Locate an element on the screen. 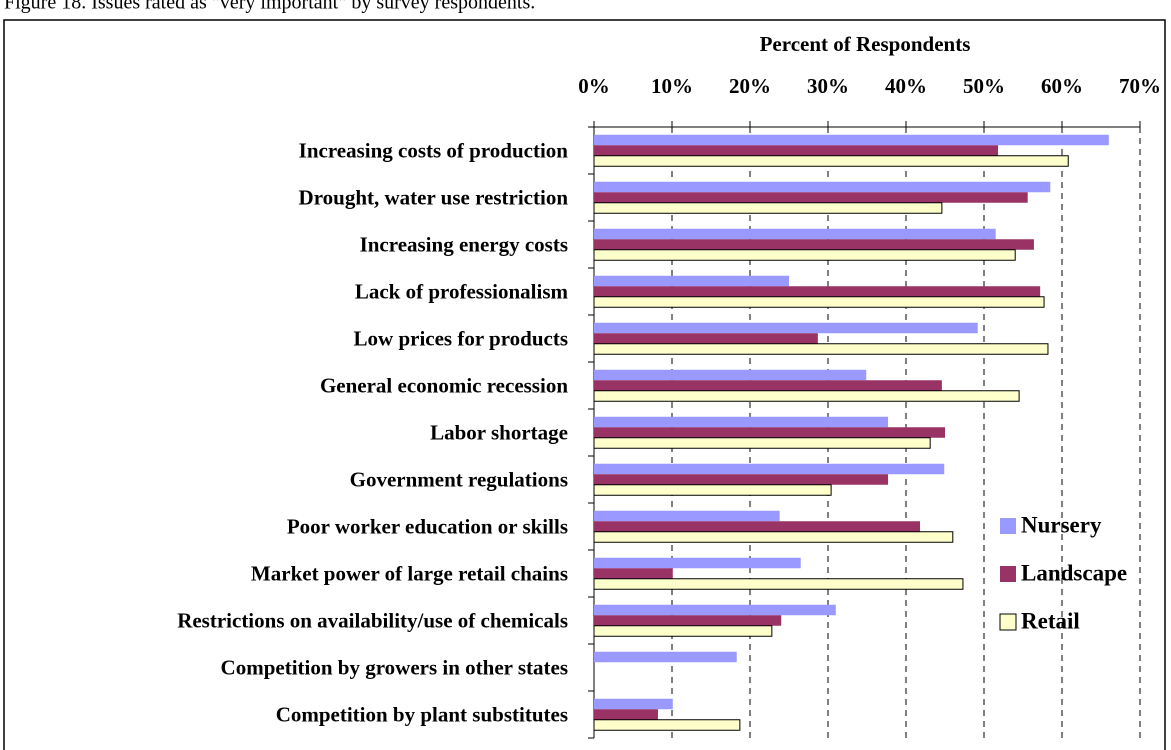  x-tick-label: 0% is located at coordinates (594, 86).